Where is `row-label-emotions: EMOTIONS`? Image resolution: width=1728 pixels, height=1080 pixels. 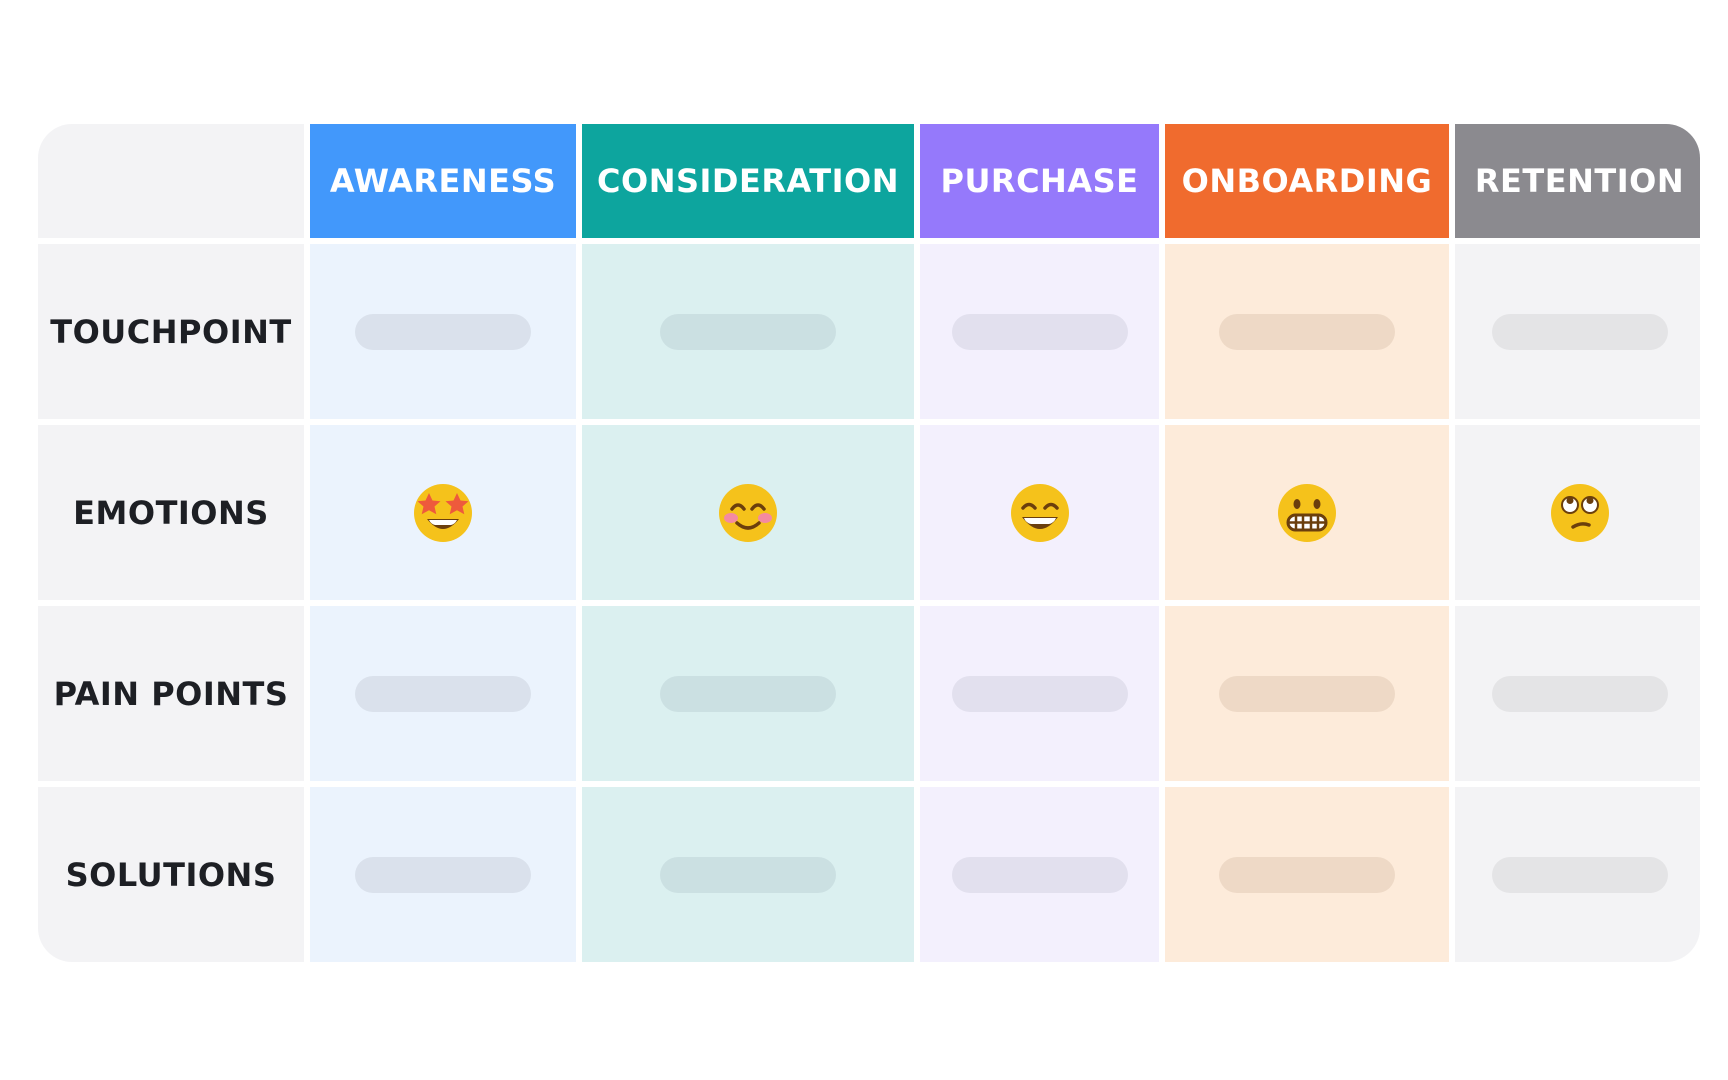
row-label-emotions: EMOTIONS is located at coordinates (171, 512).